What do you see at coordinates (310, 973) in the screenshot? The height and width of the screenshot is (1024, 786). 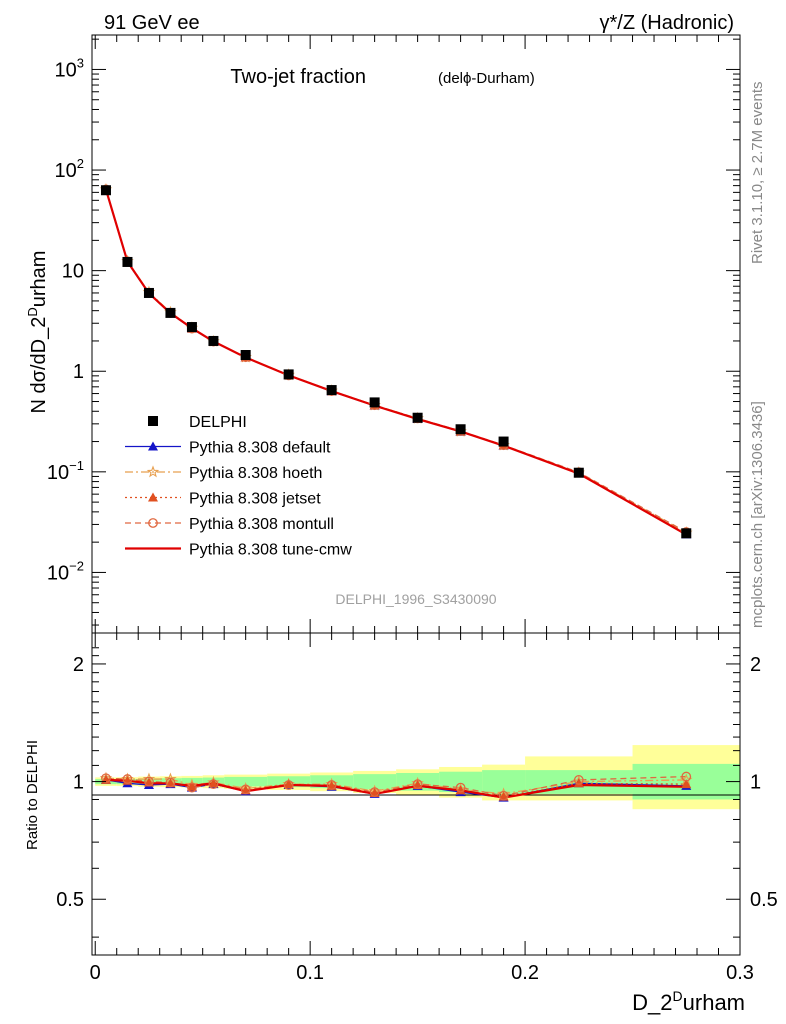 I see `x-tick-label: 0.1` at bounding box center [310, 973].